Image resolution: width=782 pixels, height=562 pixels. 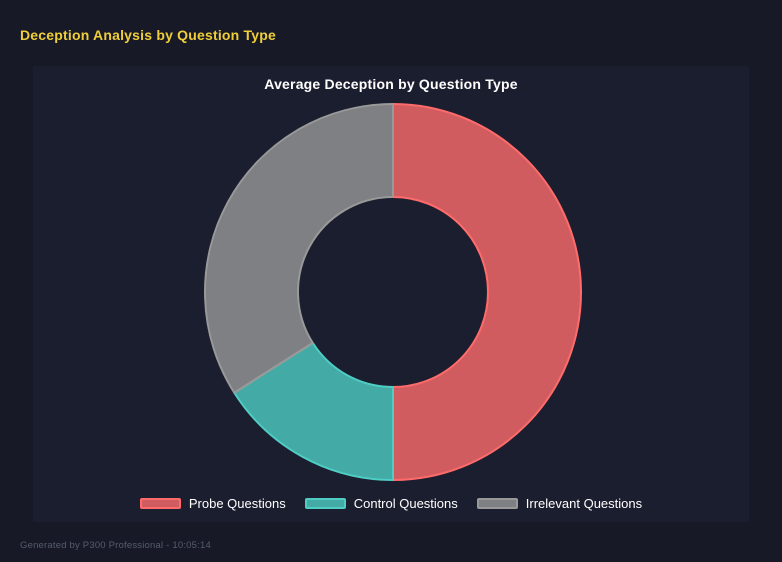 I want to click on legend-item-0: Probe Questions, so click(x=212, y=503).